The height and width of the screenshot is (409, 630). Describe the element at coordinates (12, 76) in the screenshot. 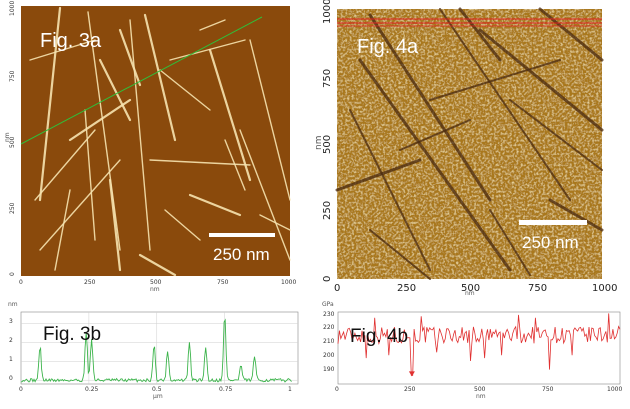

I see `fig3a-ytick: 750` at that location.